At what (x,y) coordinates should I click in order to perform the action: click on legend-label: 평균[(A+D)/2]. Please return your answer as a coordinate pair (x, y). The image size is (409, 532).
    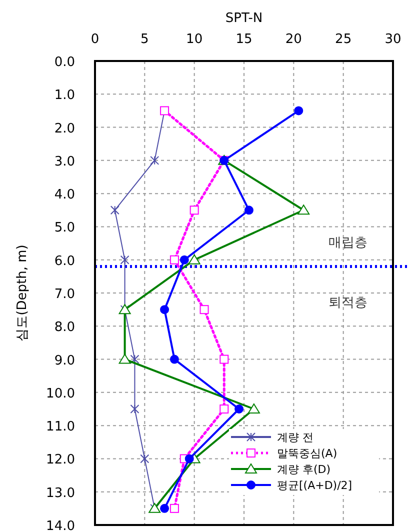
    Looking at the image, I should click on (314, 485).